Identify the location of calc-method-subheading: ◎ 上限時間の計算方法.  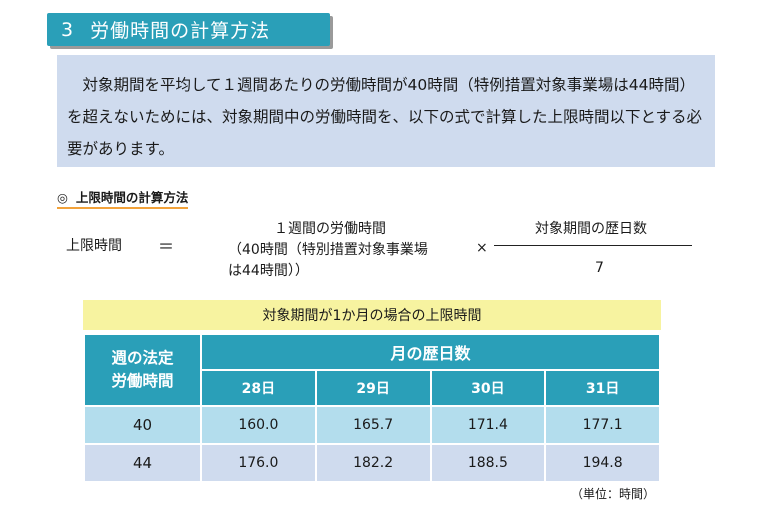
(123, 198).